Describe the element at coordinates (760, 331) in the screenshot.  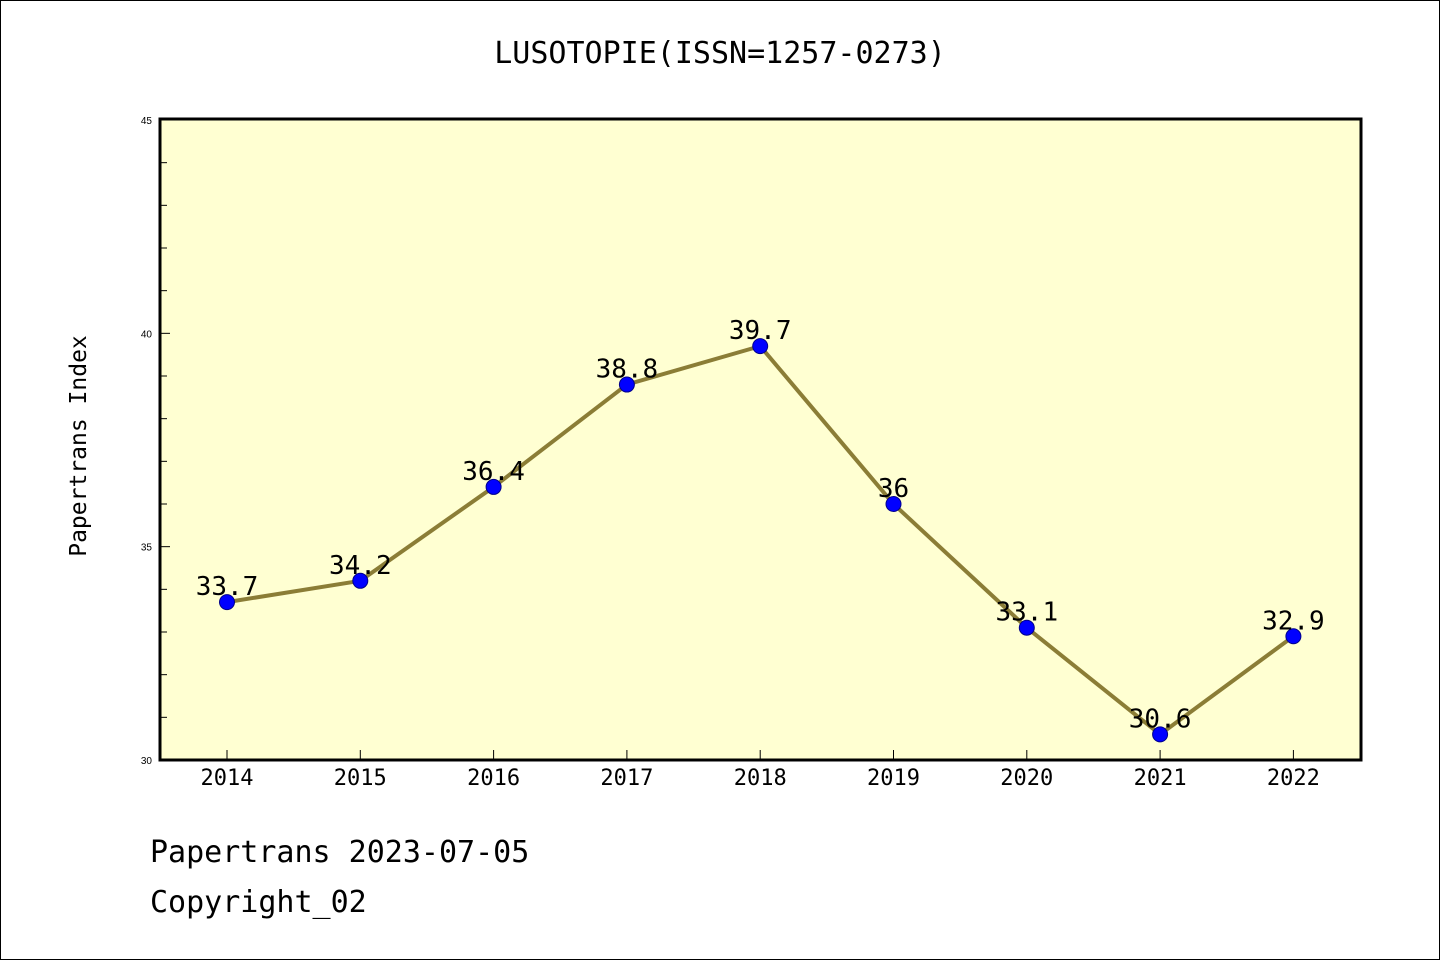
I see `data-label: 39.7` at that location.